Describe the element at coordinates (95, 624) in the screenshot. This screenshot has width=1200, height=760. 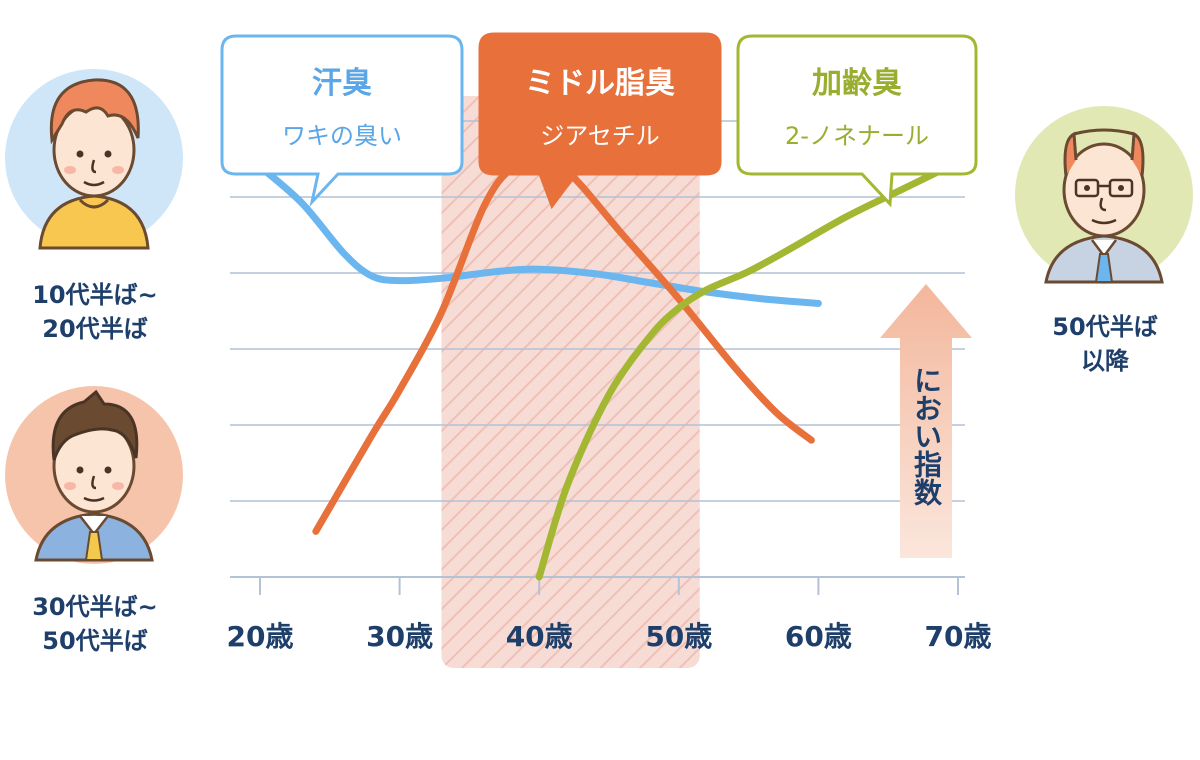
I see `age-group-middle-label: 30代半ば~ 50代半ば` at that location.